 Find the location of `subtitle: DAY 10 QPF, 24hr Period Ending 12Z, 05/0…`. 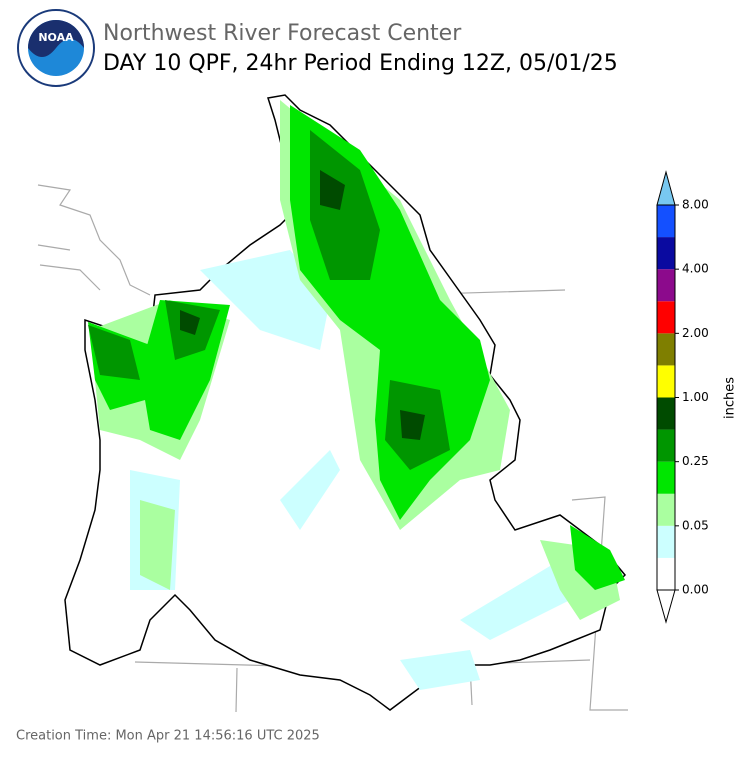

subtitle: DAY 10 QPF, 24hr Period Ending 12Z, 05/0… is located at coordinates (360, 63).